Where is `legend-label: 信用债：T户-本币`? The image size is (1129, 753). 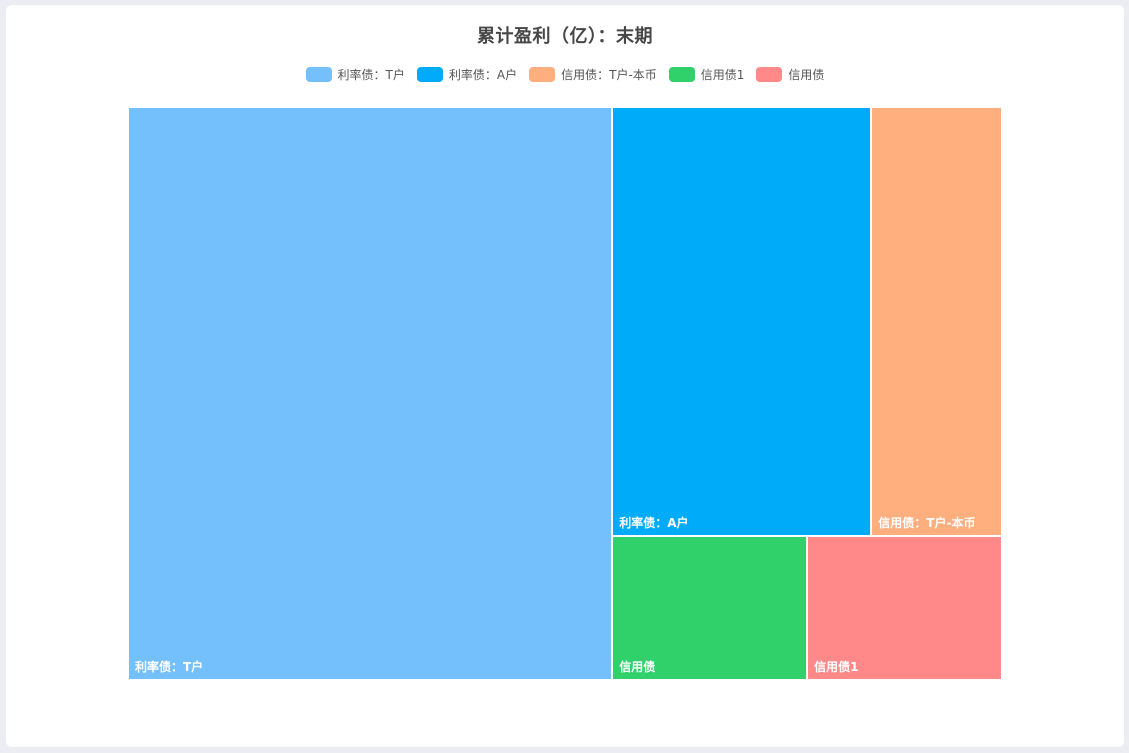 legend-label: 信用债：T户-本币 is located at coordinates (609, 74).